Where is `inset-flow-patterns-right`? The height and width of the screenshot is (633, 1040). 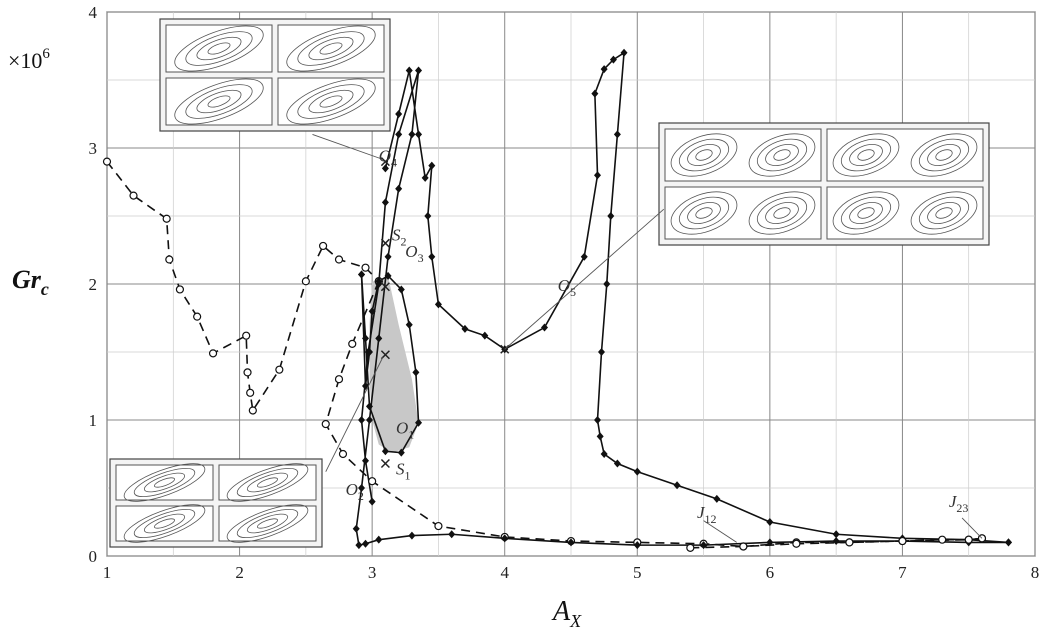 inset-flow-patterns-right is located at coordinates (824, 184).